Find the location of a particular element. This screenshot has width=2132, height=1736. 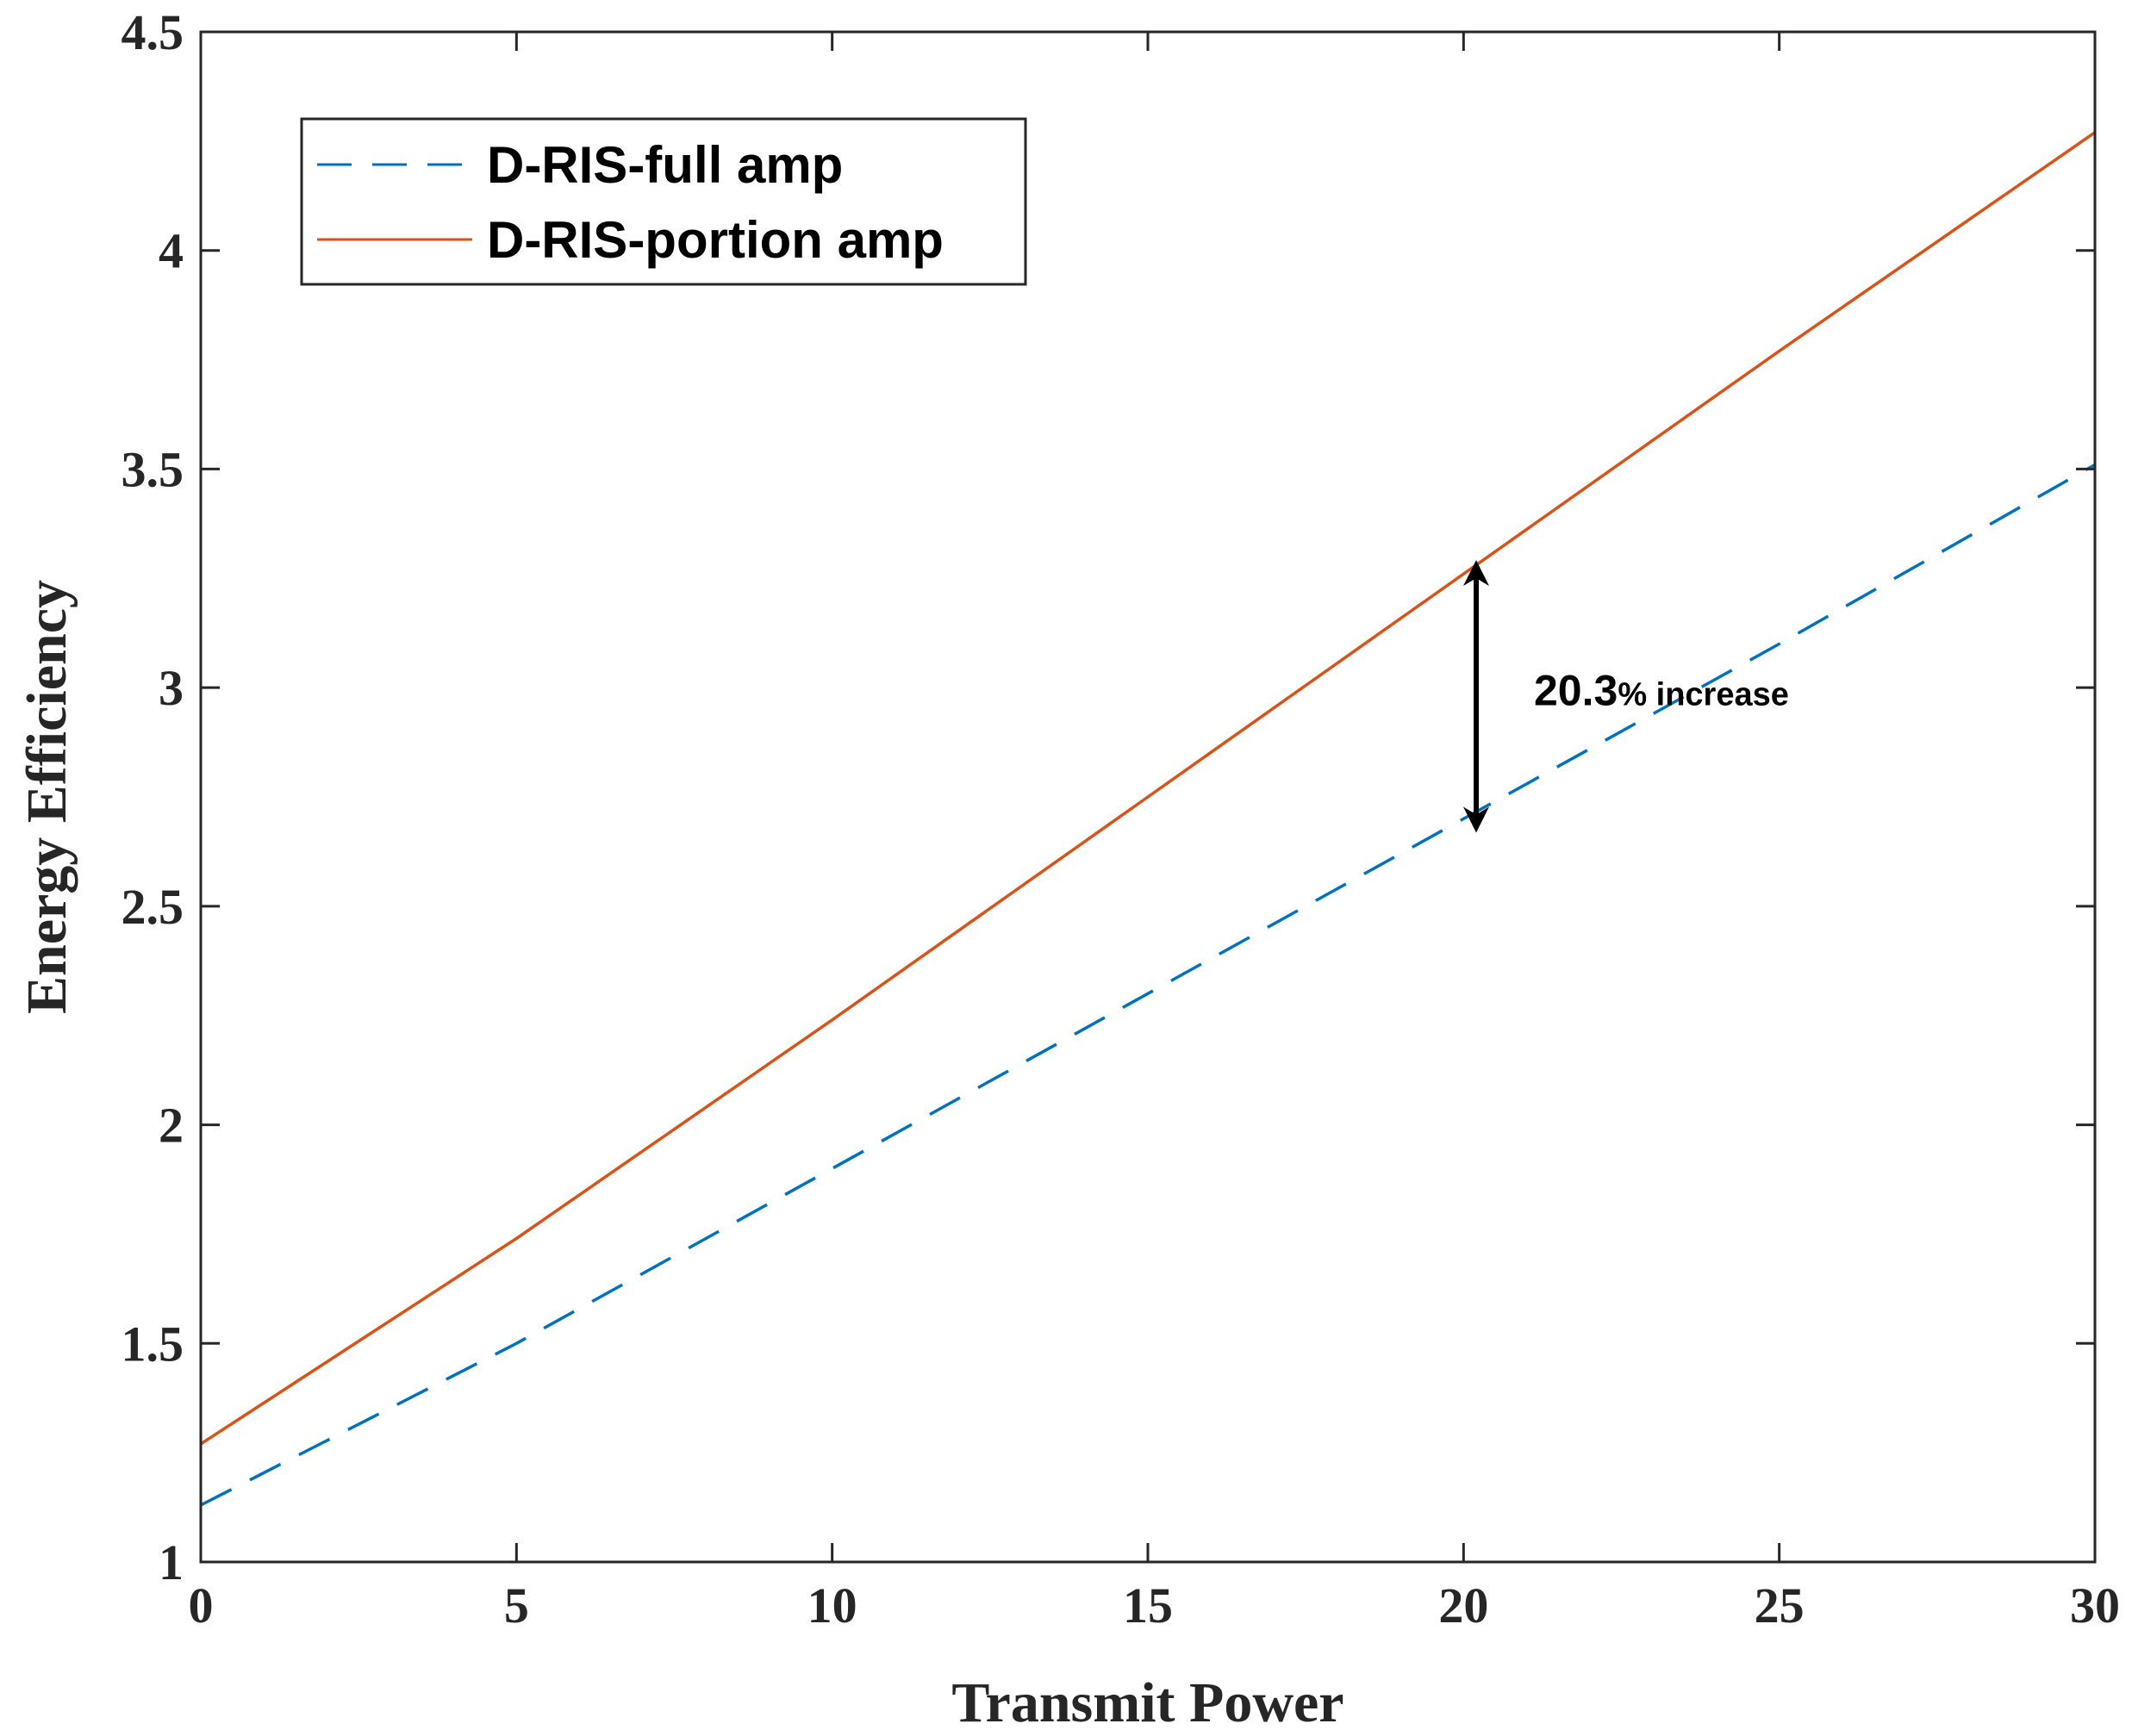

legend-box is located at coordinates (663, 202).